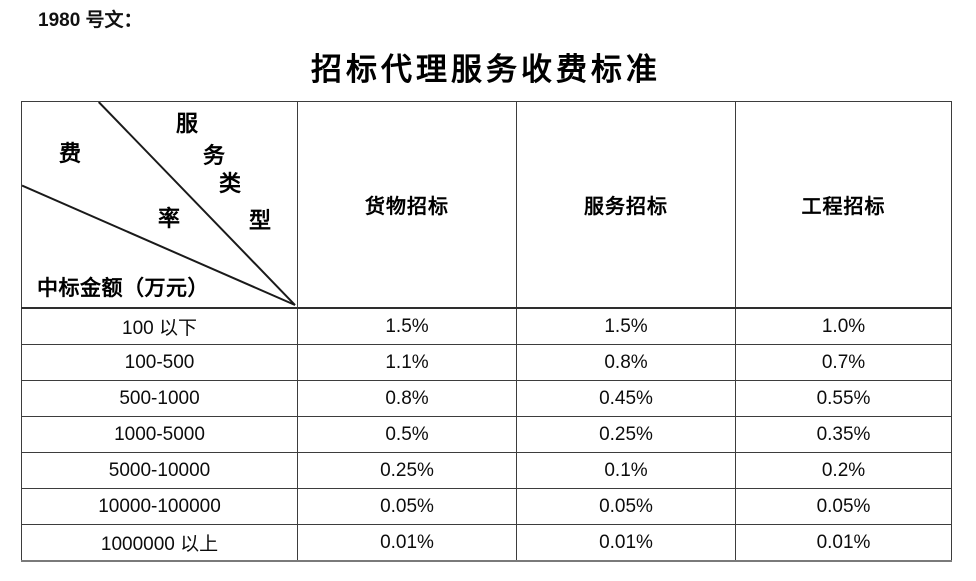 The height and width of the screenshot is (581, 976). I want to click on table-row: 100 以下 1.5% 1.5% 1.0%, so click(486, 326).